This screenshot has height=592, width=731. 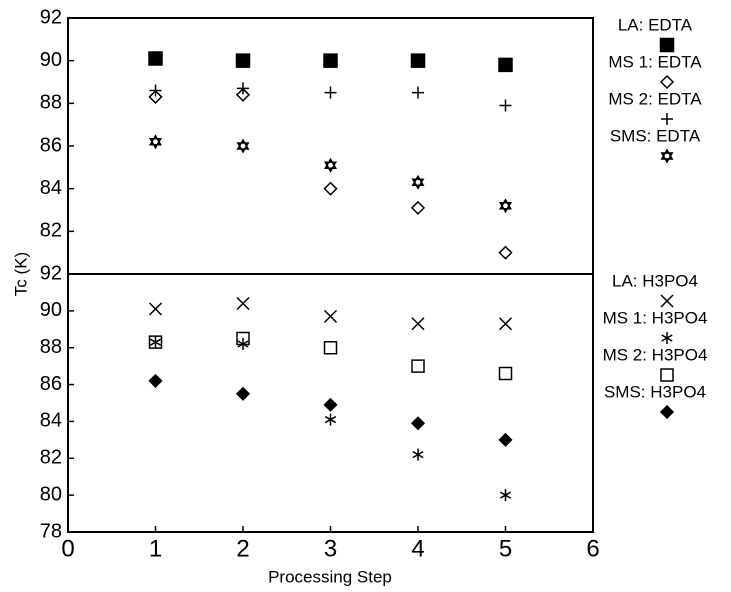 What do you see at coordinates (655, 98) in the screenshot?
I see `legend-label: MS 2: EDTA` at bounding box center [655, 98].